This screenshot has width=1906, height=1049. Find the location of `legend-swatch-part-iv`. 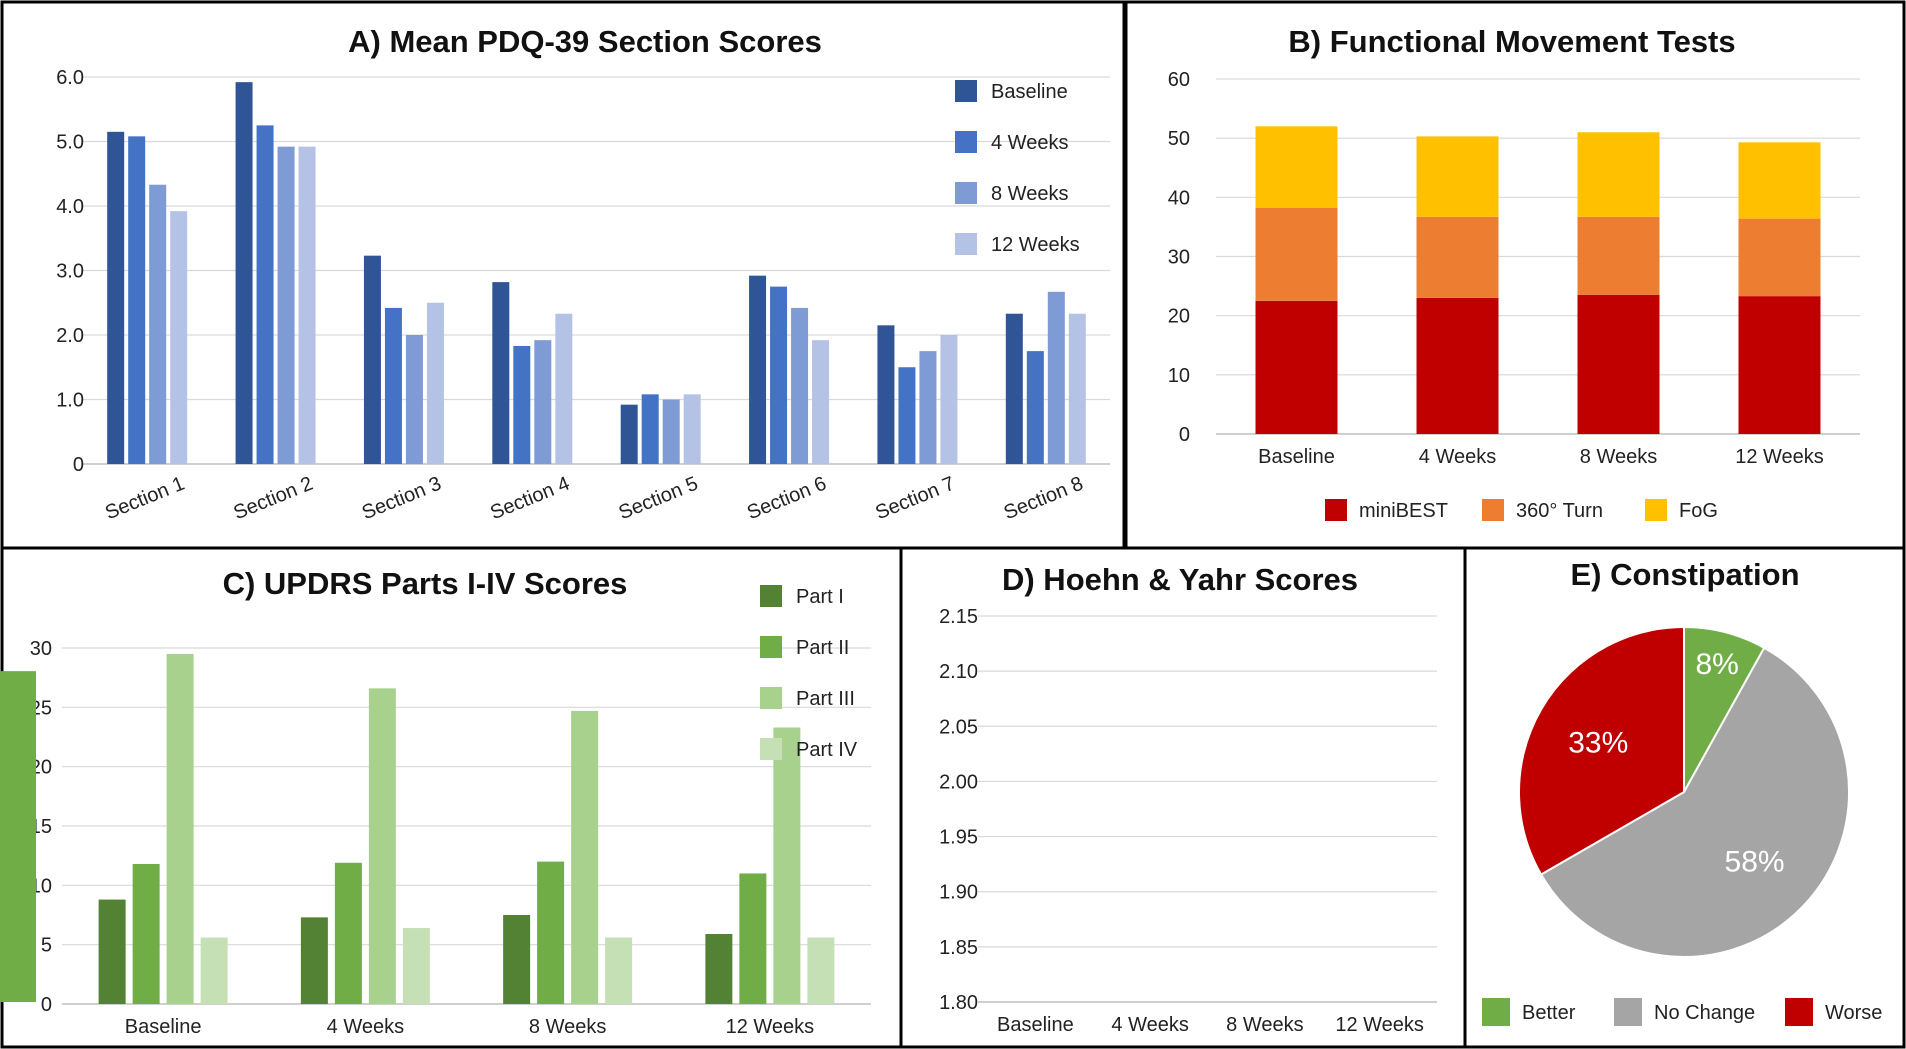

legend-swatch-part-iv is located at coordinates (771, 749).